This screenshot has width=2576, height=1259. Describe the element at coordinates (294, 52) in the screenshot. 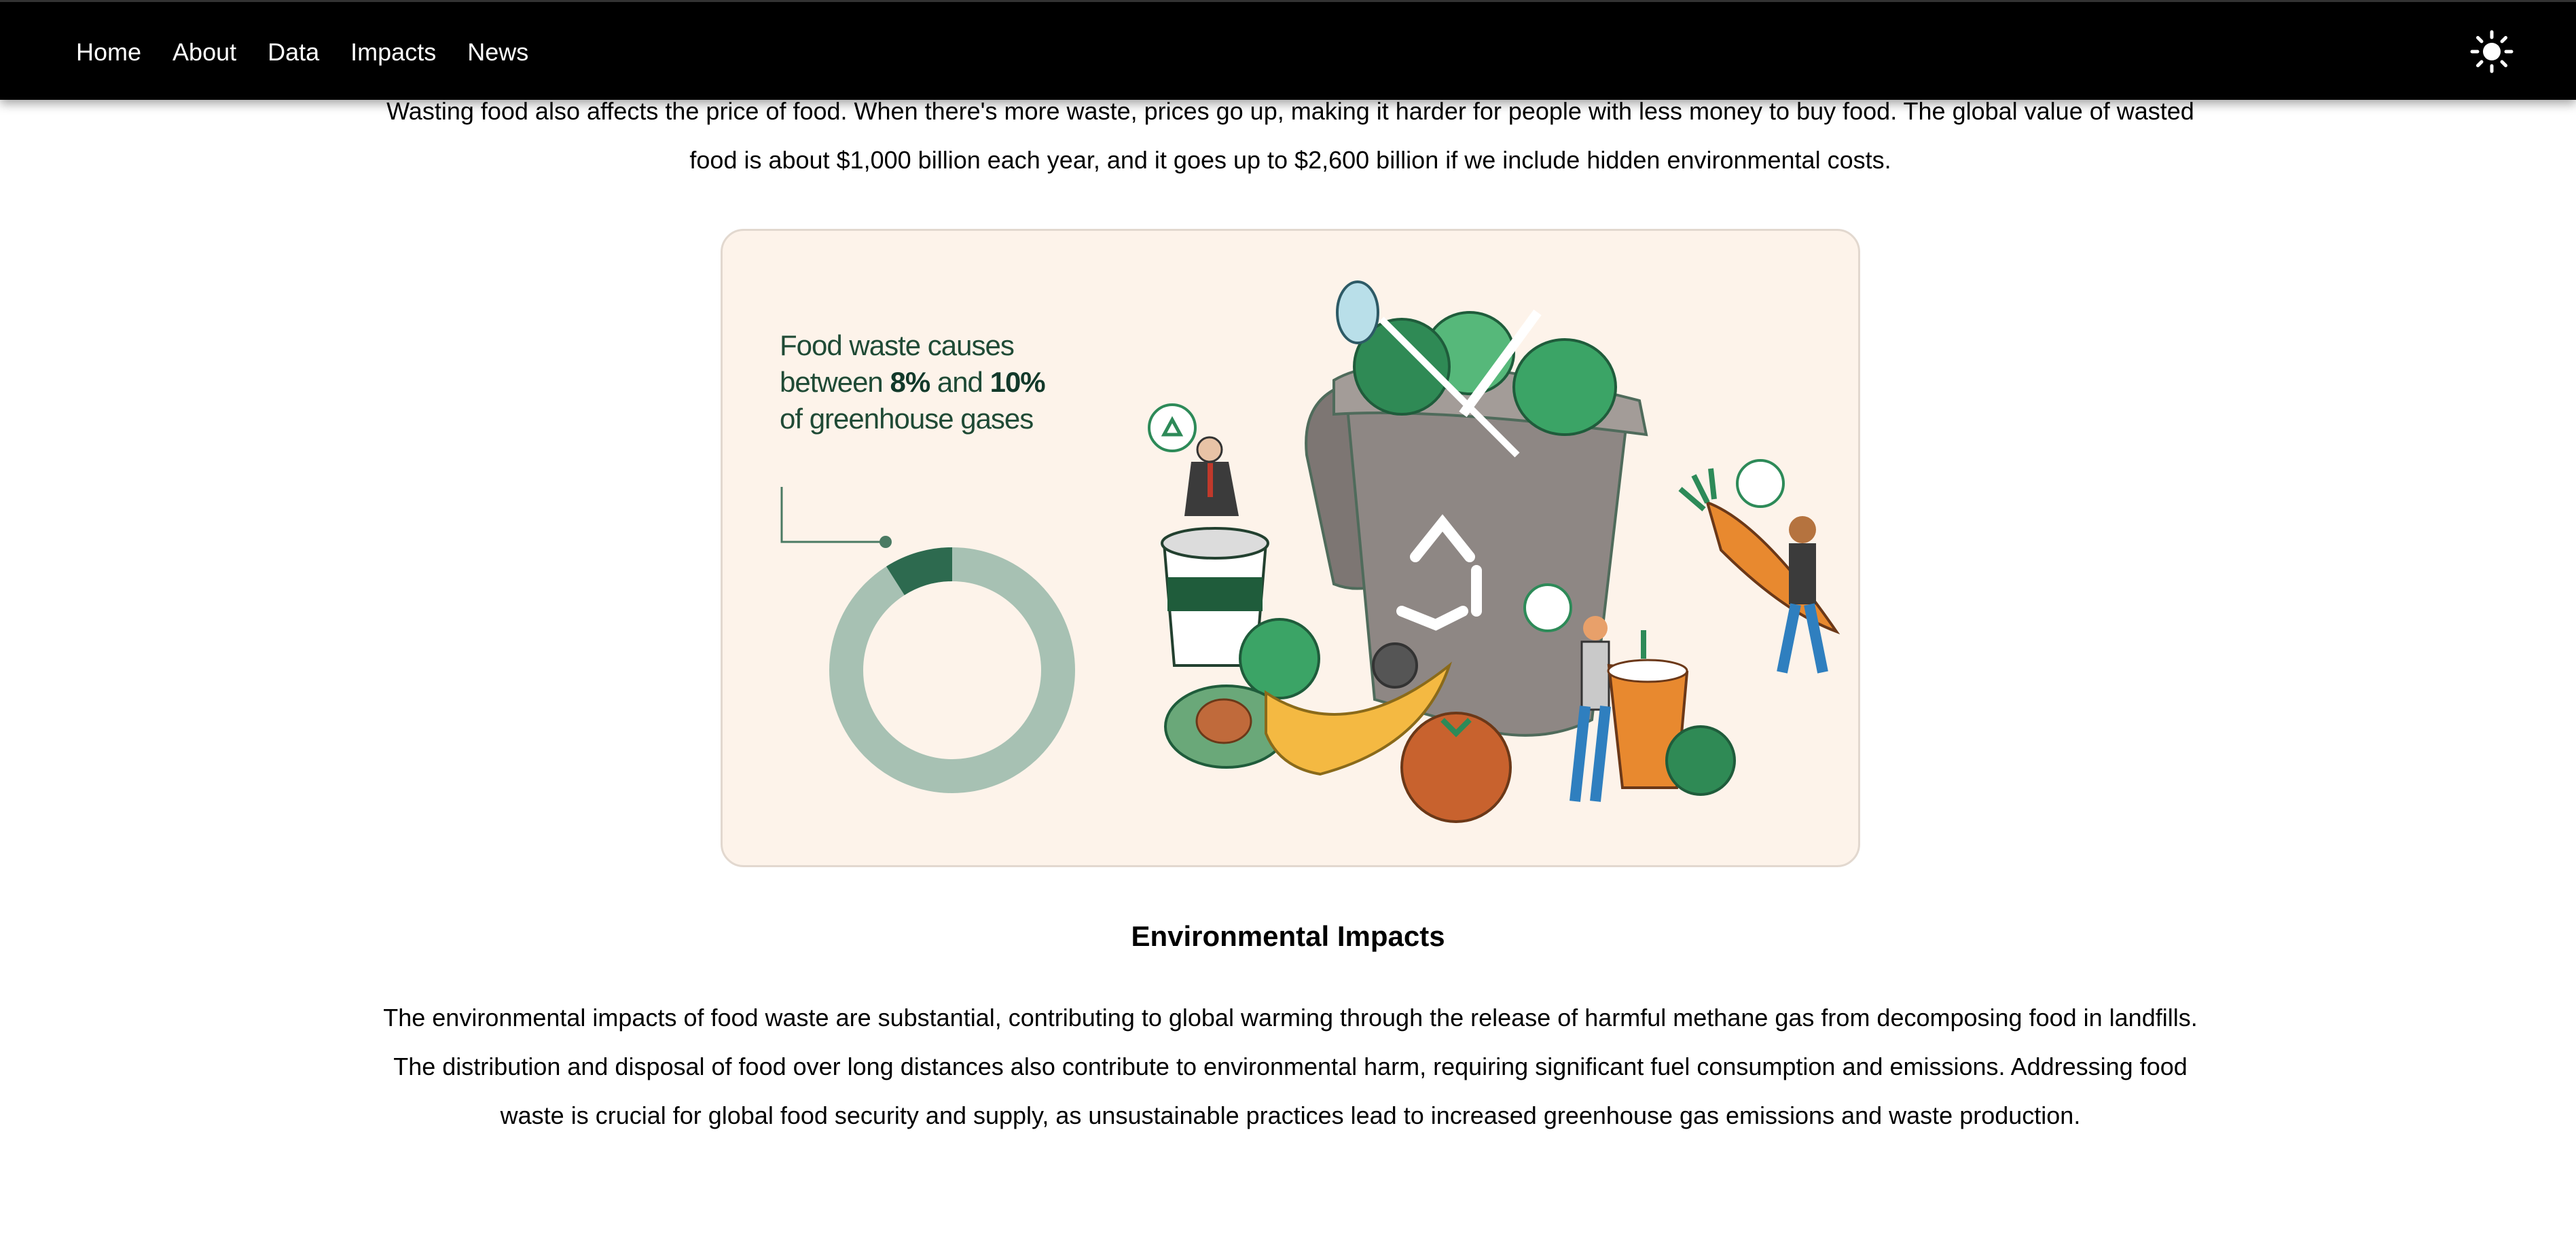

I see `nav-link-data: Data` at that location.